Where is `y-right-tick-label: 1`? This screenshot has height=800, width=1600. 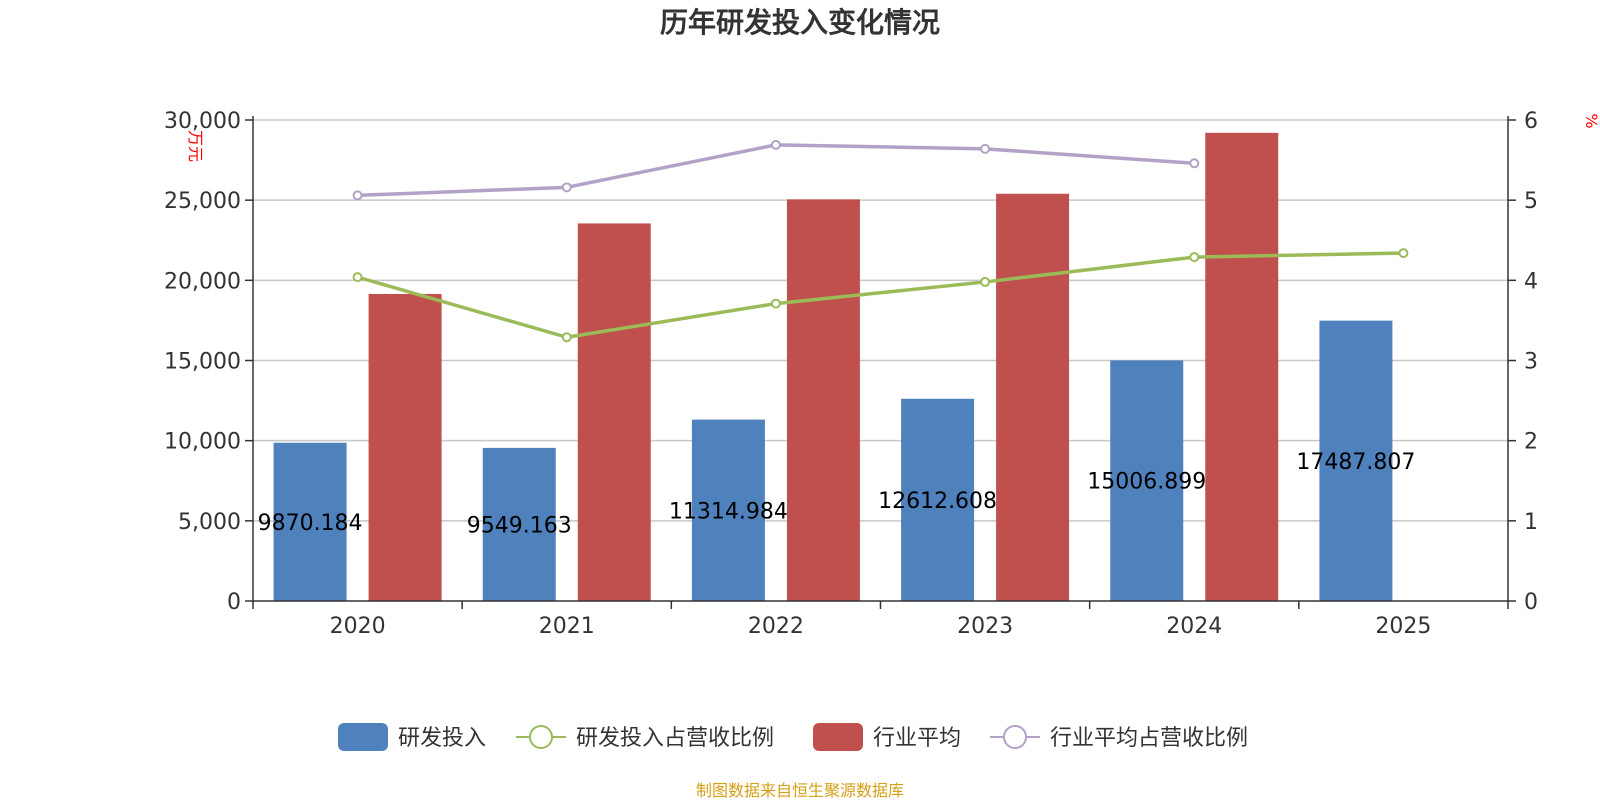
y-right-tick-label: 1 is located at coordinates (1531, 522).